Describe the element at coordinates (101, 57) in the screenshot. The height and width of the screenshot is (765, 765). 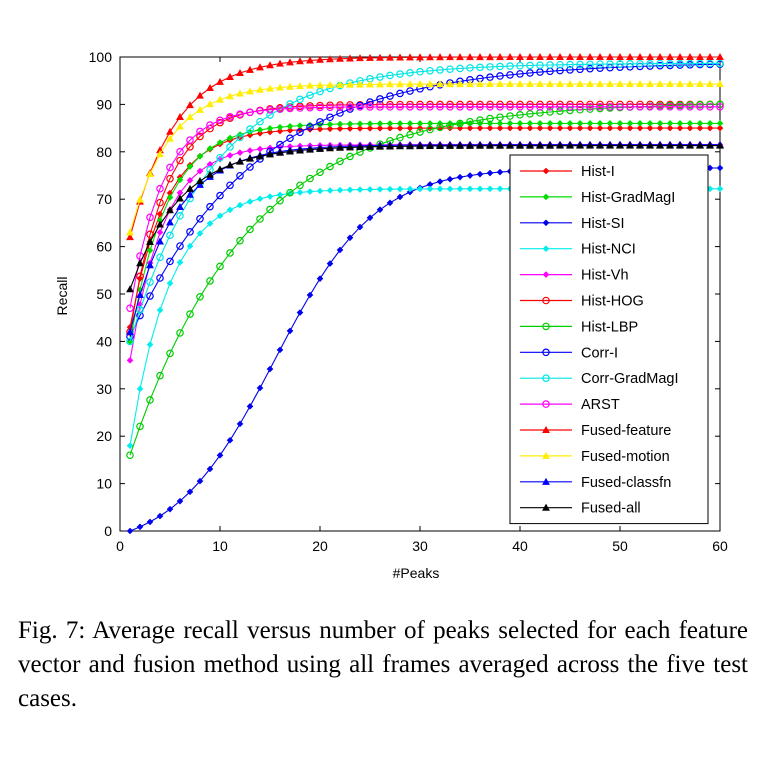
I see `y-tick-label: 100` at that location.